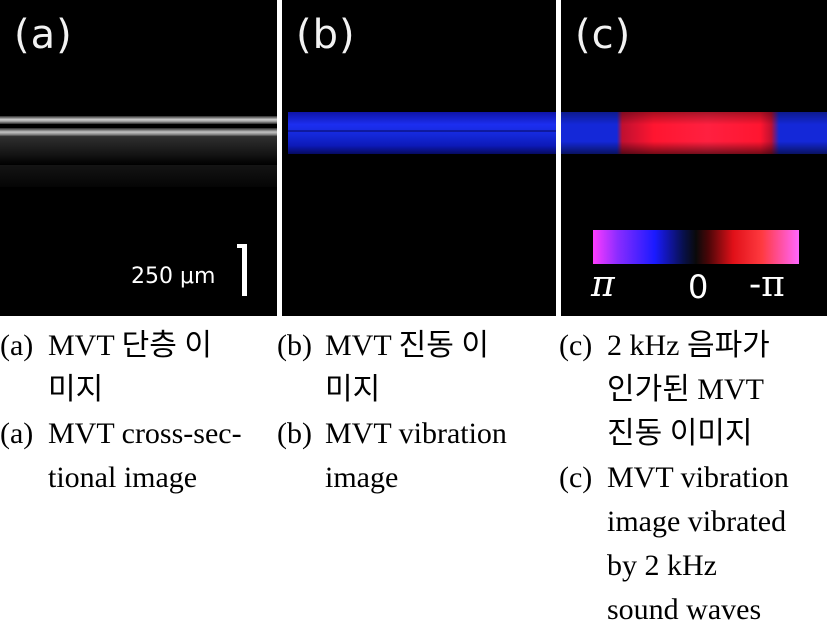  Describe the element at coordinates (603, 35) in the screenshot. I see `panel-c-label: (c)` at that location.